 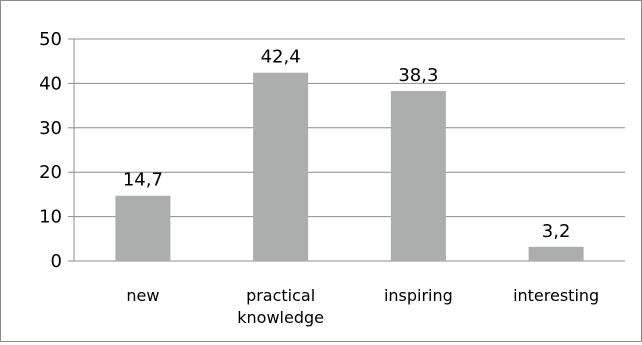 What do you see at coordinates (556, 295) in the screenshot?
I see `category-label-3: interesting` at bounding box center [556, 295].